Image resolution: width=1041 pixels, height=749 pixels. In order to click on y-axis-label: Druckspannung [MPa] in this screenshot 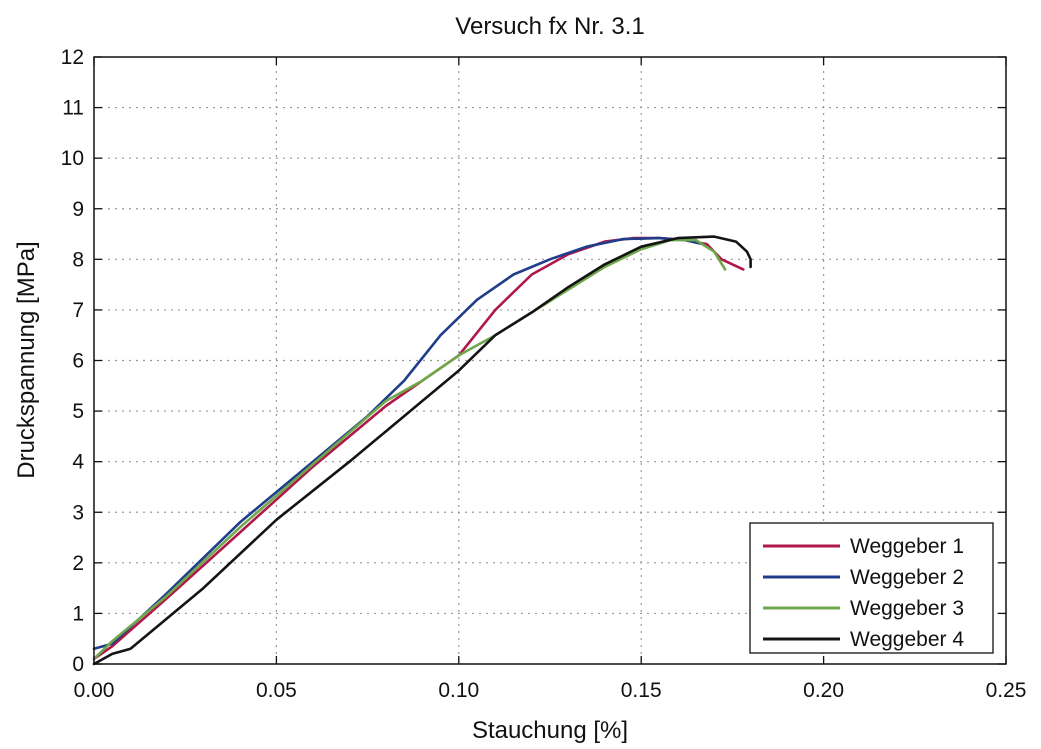, I will do `click(26, 359)`.